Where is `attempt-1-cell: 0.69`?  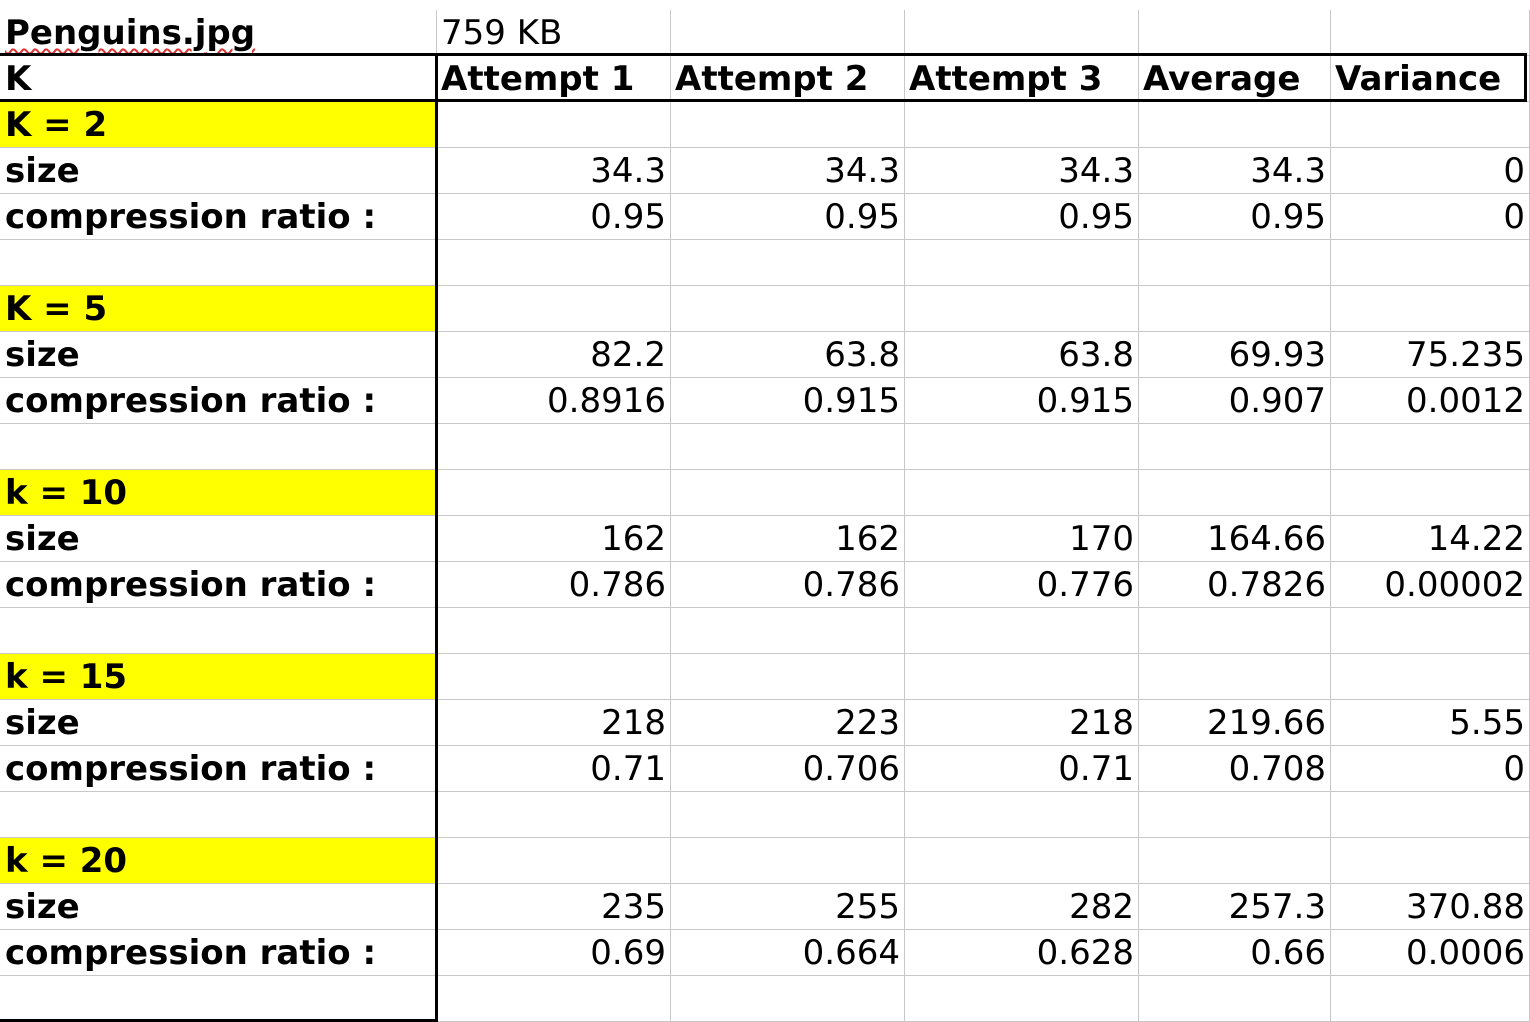
attempt-1-cell: 0.69 is located at coordinates (554, 953).